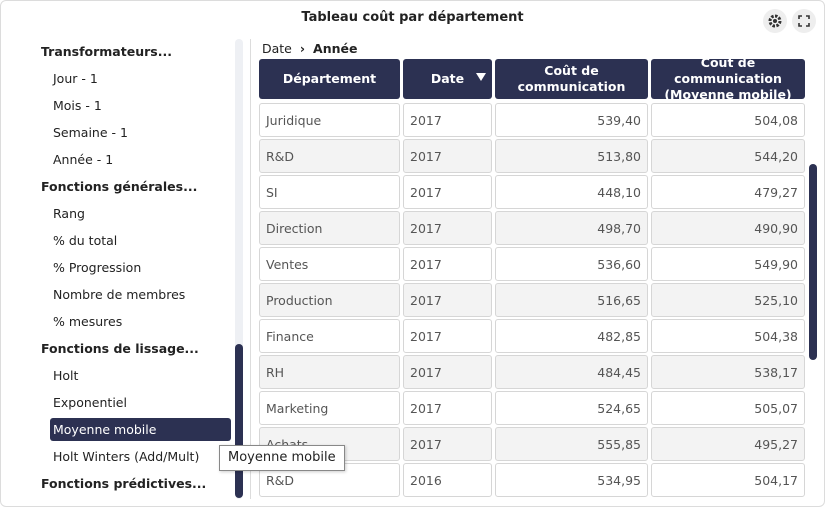 This screenshot has width=825, height=507. Describe the element at coordinates (571, 444) in the screenshot. I see `table-cell: 555,85` at that location.